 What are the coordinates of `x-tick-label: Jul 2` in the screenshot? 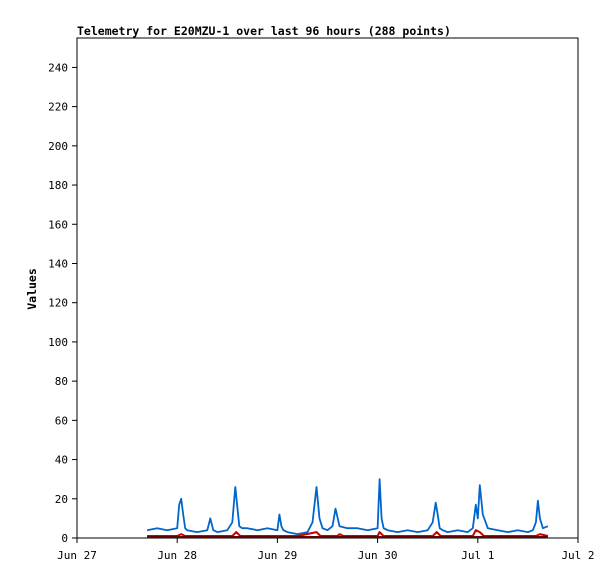 It's located at (577, 555).